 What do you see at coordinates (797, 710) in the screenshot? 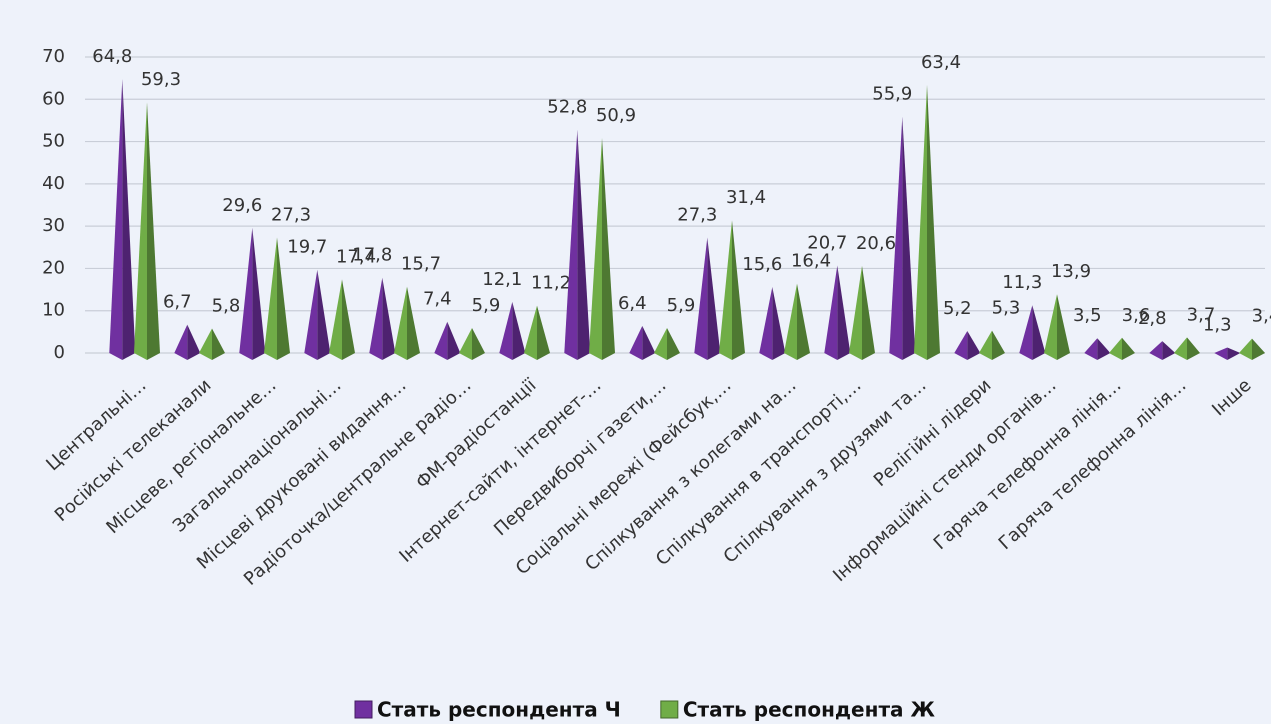
I see `legend-item: Стать респондента Ж` at bounding box center [797, 710].